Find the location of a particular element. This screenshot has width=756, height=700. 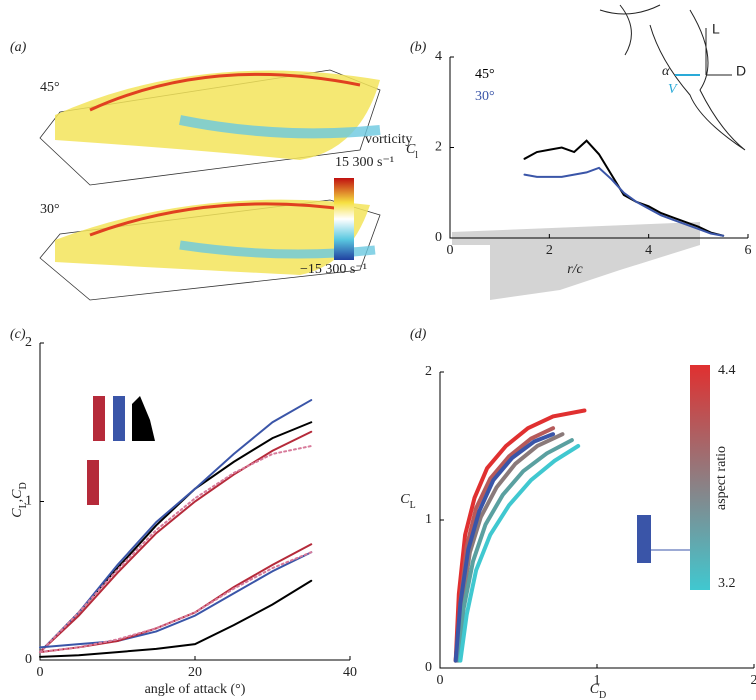

legend-label: 30° is located at coordinates (485, 96).